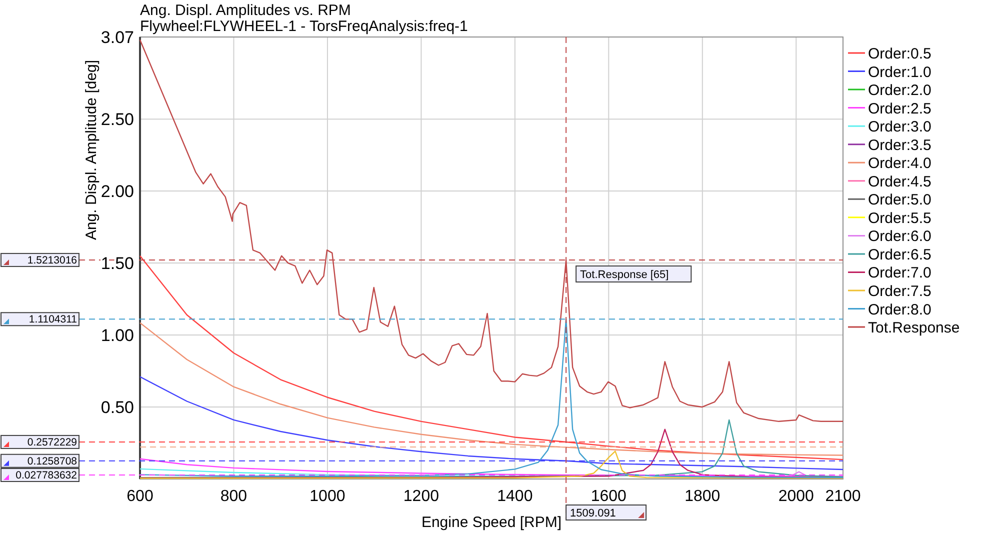 The width and height of the screenshot is (987, 536). Describe the element at coordinates (117, 408) in the screenshot. I see `y-tick-label: 0.50` at that location.